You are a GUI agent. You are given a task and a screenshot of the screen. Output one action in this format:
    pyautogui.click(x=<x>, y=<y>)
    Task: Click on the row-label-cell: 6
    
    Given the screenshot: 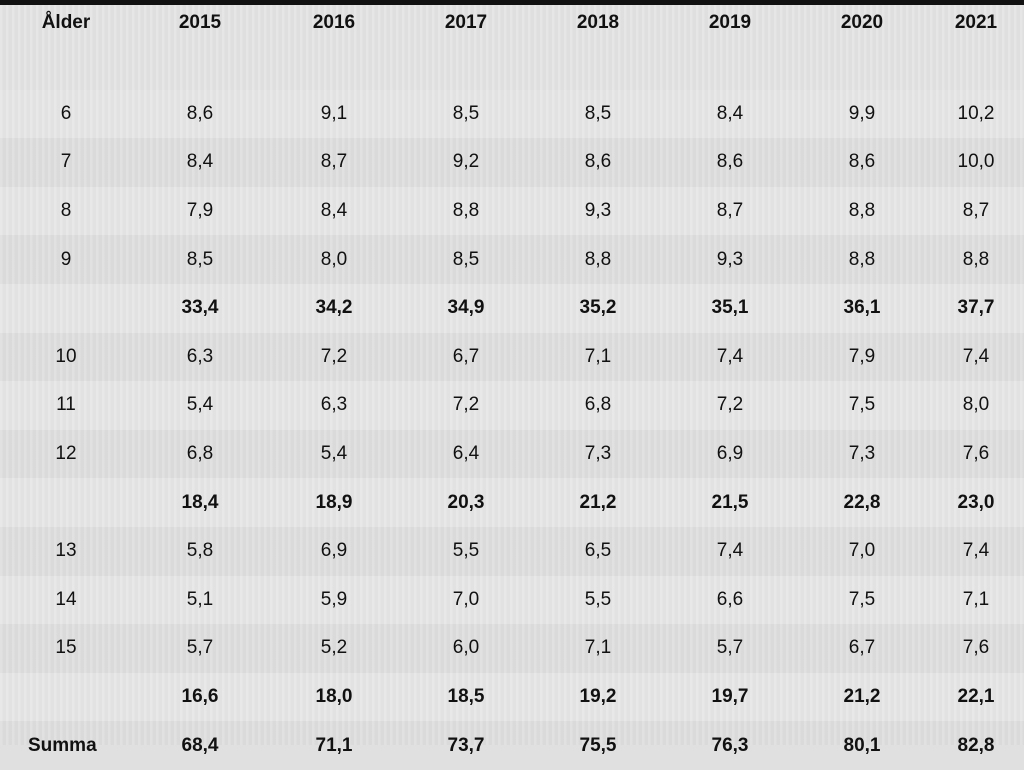 What is the action you would take?
    pyautogui.click(x=66, y=113)
    